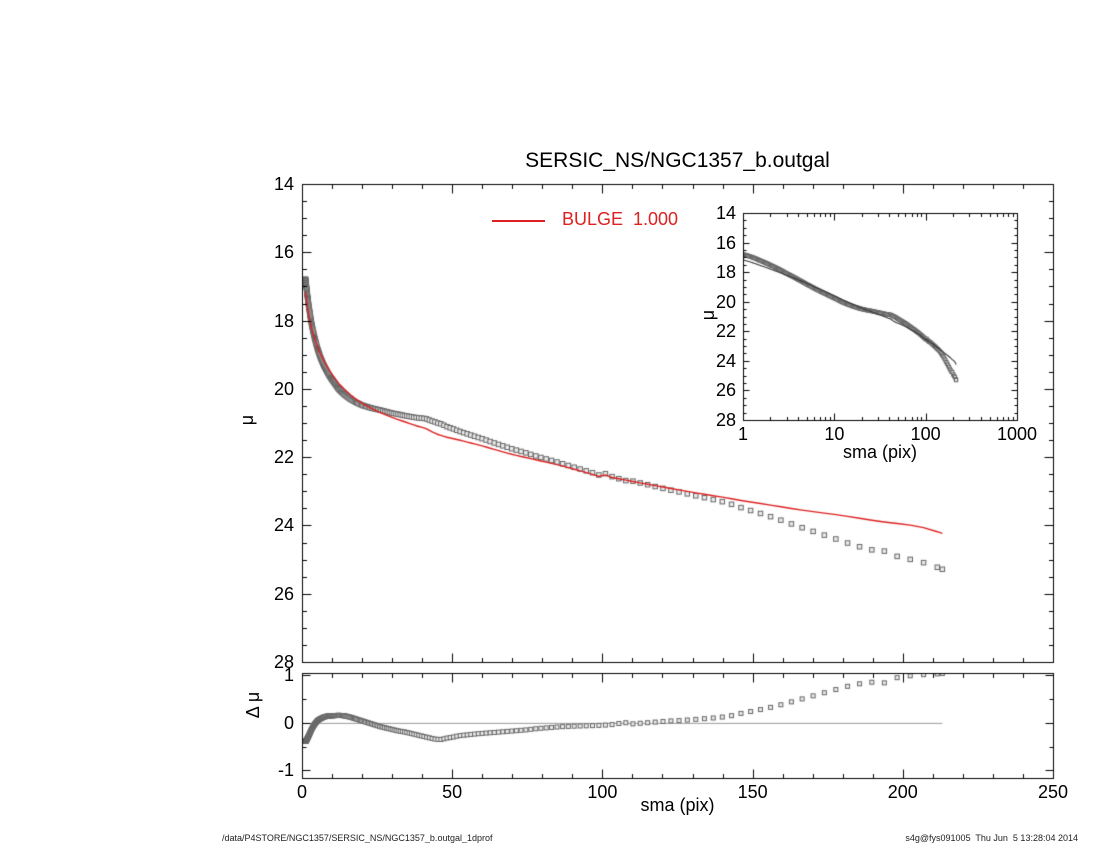 This screenshot has height=850, width=1100. I want to click on main-y-tick-label: 26, so click(283, 593).